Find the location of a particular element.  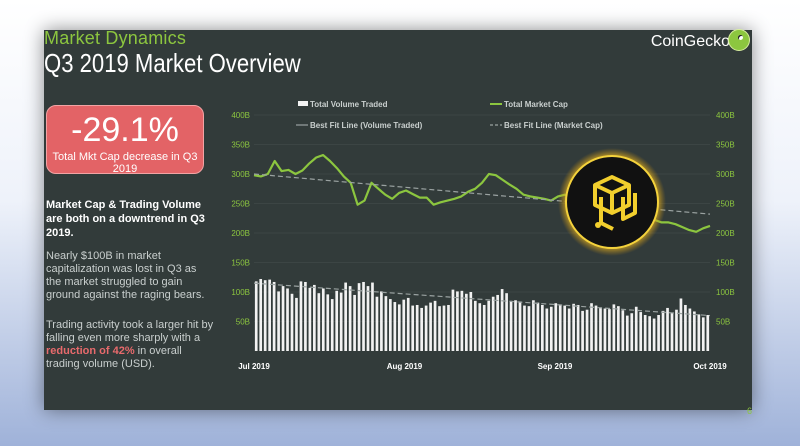

y-tick-label-right: 200B is located at coordinates (725, 233).